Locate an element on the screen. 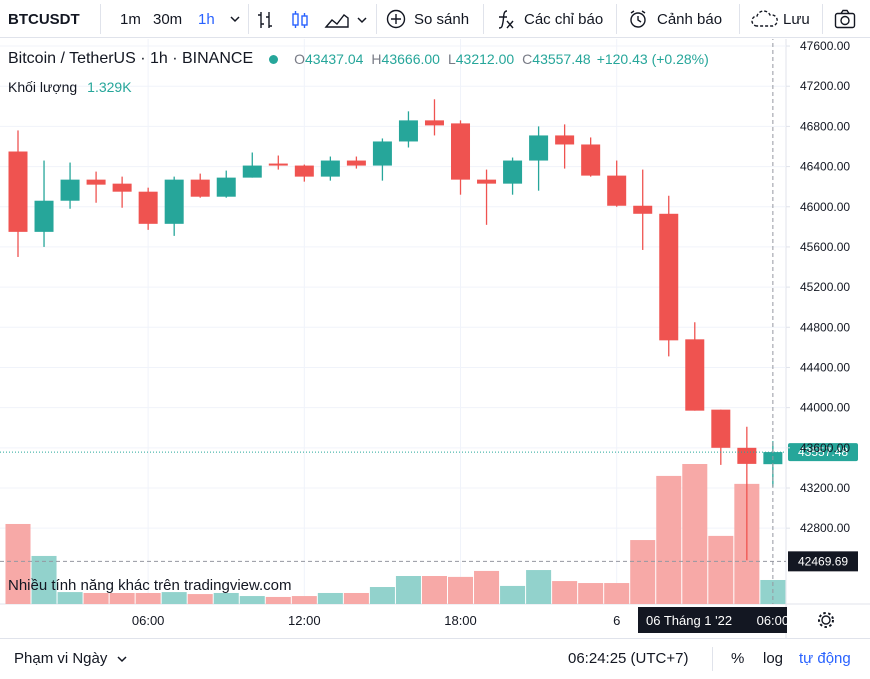 This screenshot has height=679, width=870. y-tick-label: 44000.00 is located at coordinates (825, 408).